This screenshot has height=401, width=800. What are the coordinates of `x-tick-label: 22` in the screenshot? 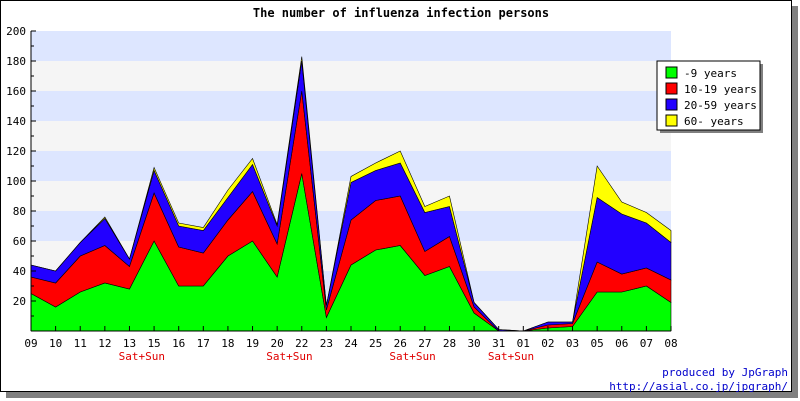 It's located at (301, 343).